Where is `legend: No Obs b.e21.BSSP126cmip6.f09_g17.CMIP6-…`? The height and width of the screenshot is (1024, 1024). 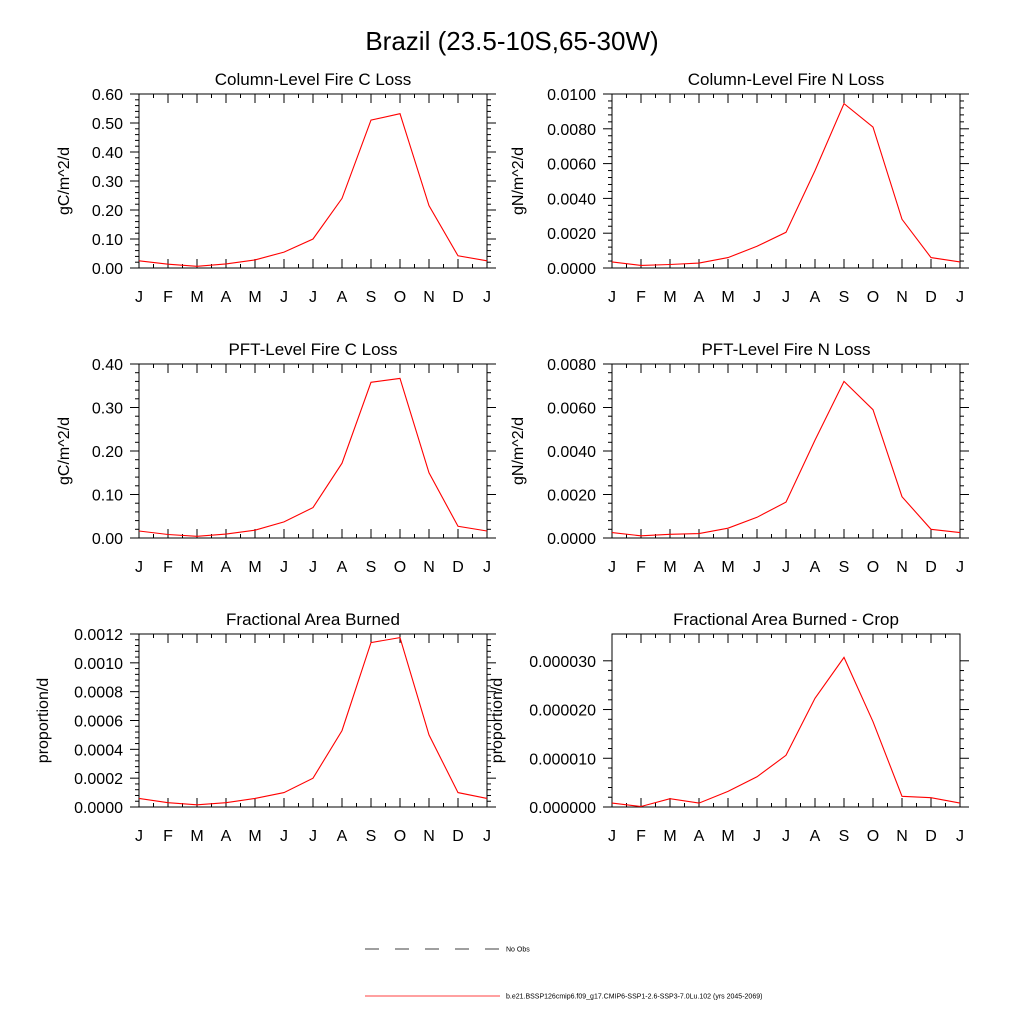
legend: No Obs b.e21.BSSP126cmip6.f09_g17.CMIP6-… is located at coordinates (563, 974).